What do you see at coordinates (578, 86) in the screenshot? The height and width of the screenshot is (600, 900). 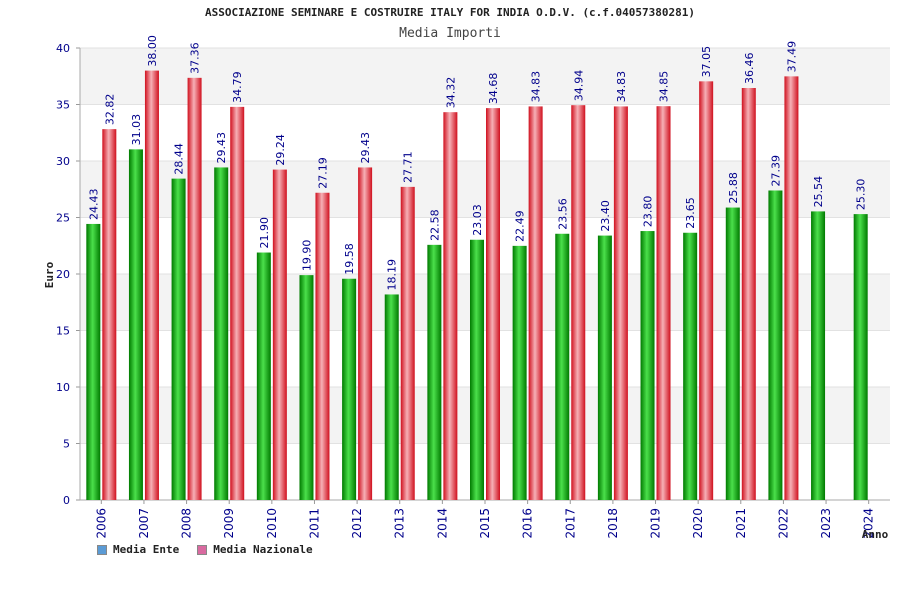 I see `data-label: 34.94` at bounding box center [578, 86].